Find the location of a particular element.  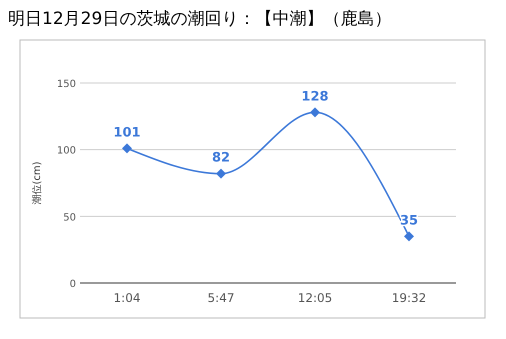

y-tick-label: 0 is located at coordinates (73, 284).